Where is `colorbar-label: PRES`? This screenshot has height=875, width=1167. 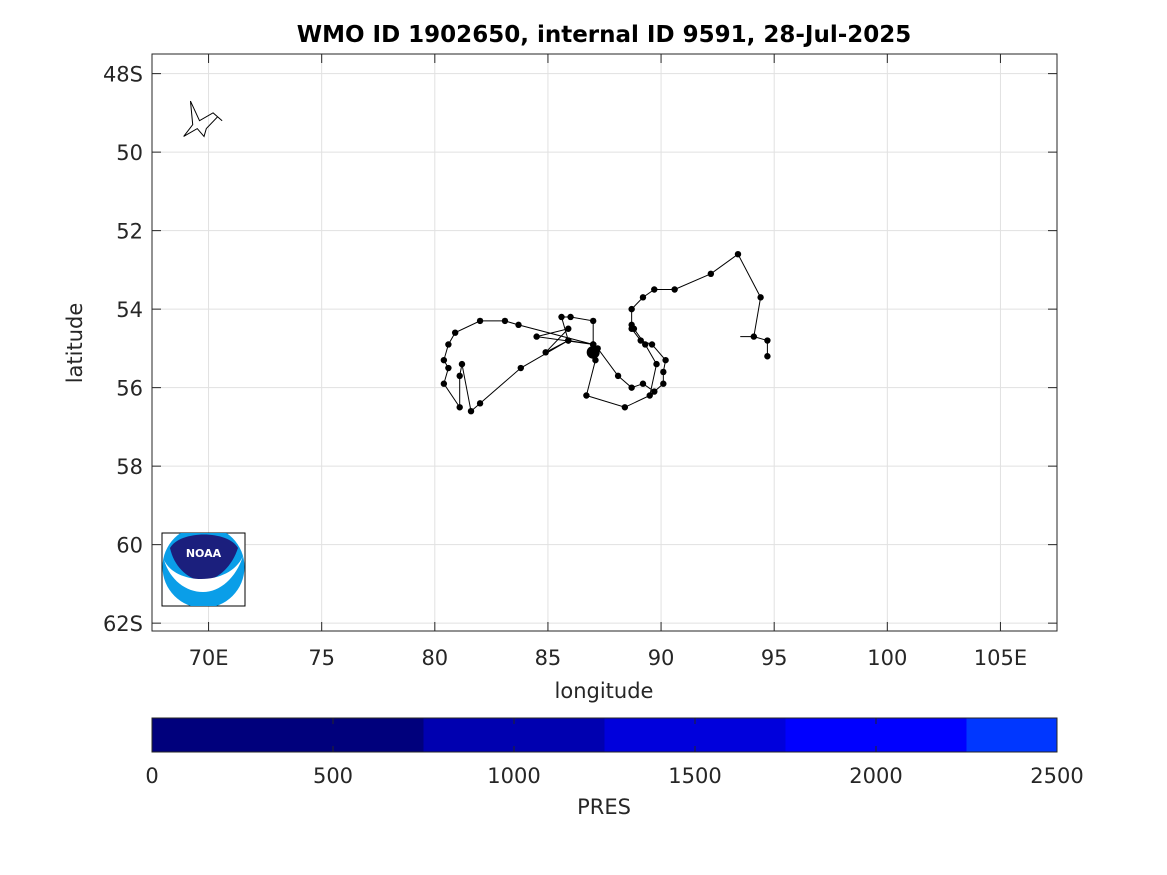 colorbar-label: PRES is located at coordinates (604, 807).